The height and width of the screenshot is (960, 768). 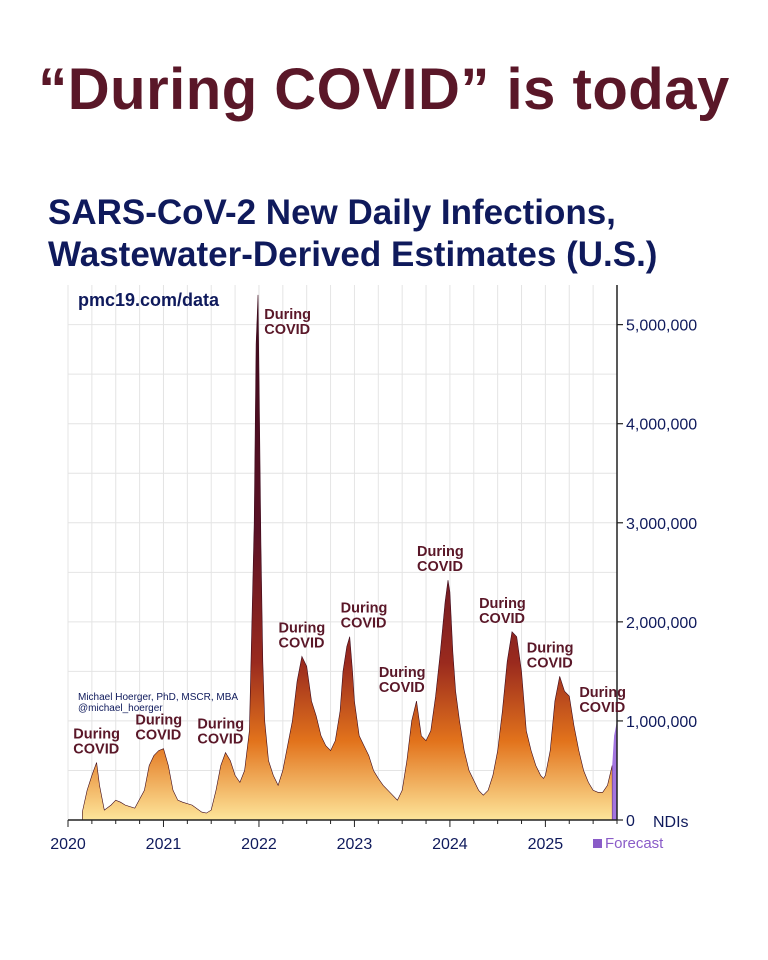 What do you see at coordinates (259, 844) in the screenshot?
I see `x-tick-label: 2022` at bounding box center [259, 844].